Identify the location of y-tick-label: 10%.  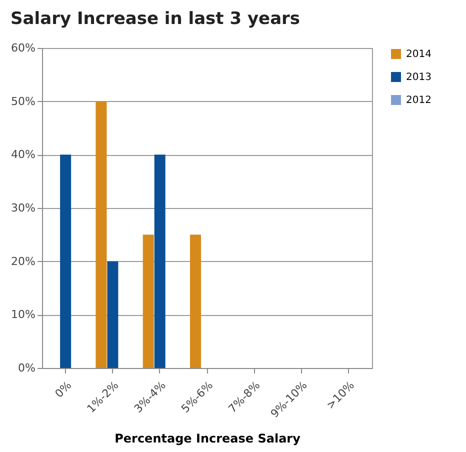
(23, 315).